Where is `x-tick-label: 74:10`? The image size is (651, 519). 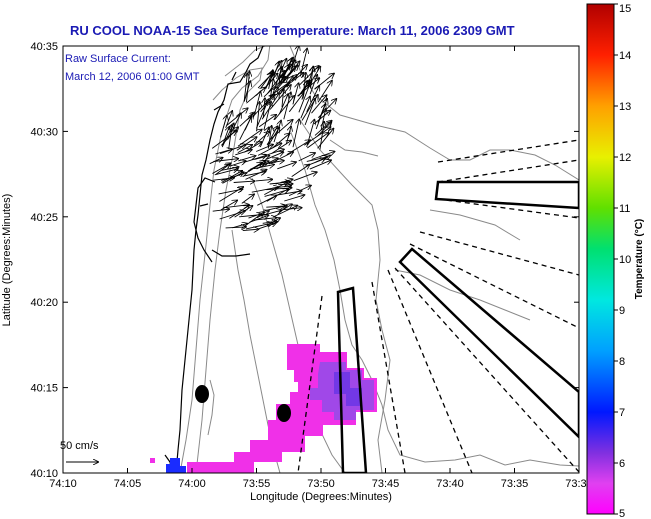
x-tick-label: 74:10 is located at coordinates (63, 484).